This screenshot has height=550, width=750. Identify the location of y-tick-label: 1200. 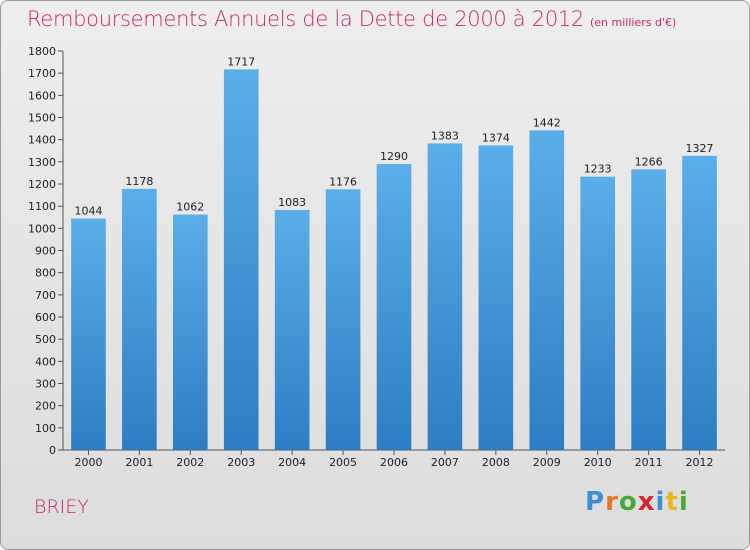
(42, 184).